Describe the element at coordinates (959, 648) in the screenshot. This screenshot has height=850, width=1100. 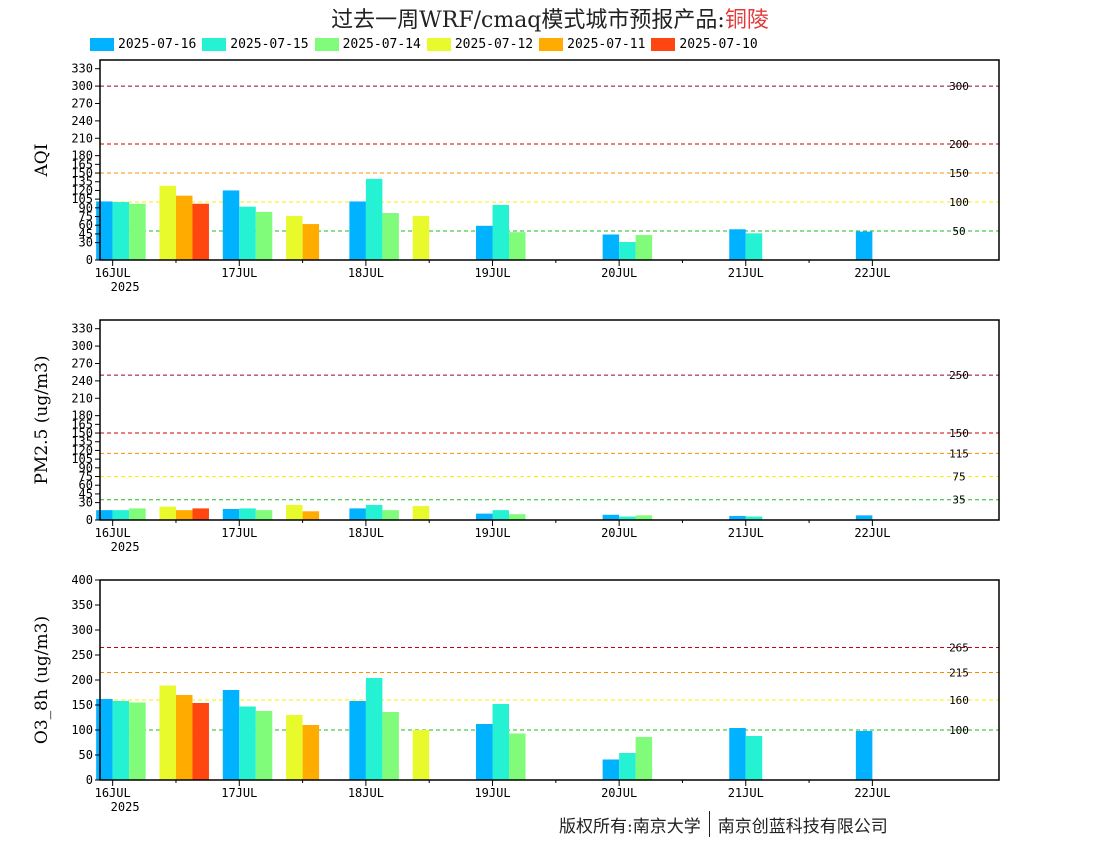
I see `threshold-label: 265` at that location.